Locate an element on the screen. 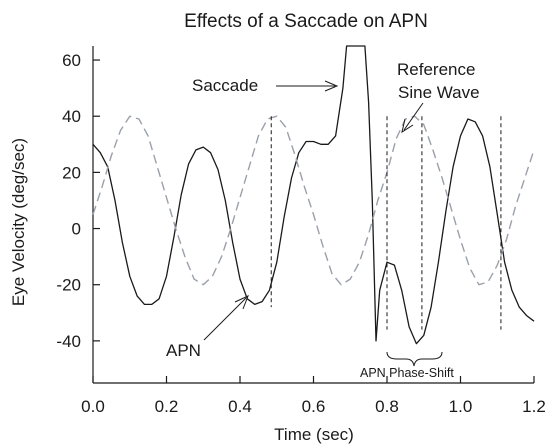 This screenshot has height=446, width=552. apn-label: APN is located at coordinates (183, 350).